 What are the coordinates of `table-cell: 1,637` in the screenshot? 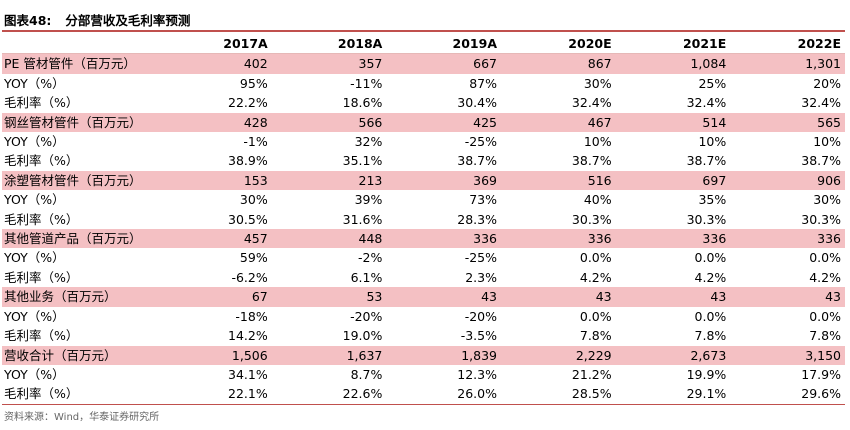 It's located at (329, 355).